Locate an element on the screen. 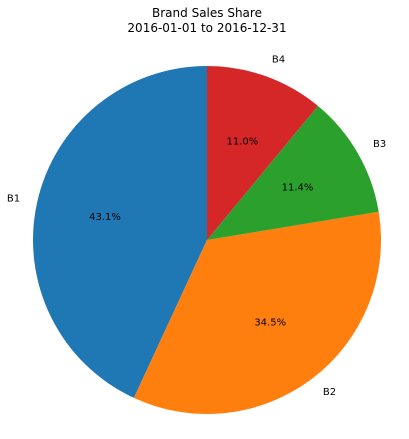 The height and width of the screenshot is (439, 409). chart-title: Brand Sales Share is located at coordinates (207, 13).